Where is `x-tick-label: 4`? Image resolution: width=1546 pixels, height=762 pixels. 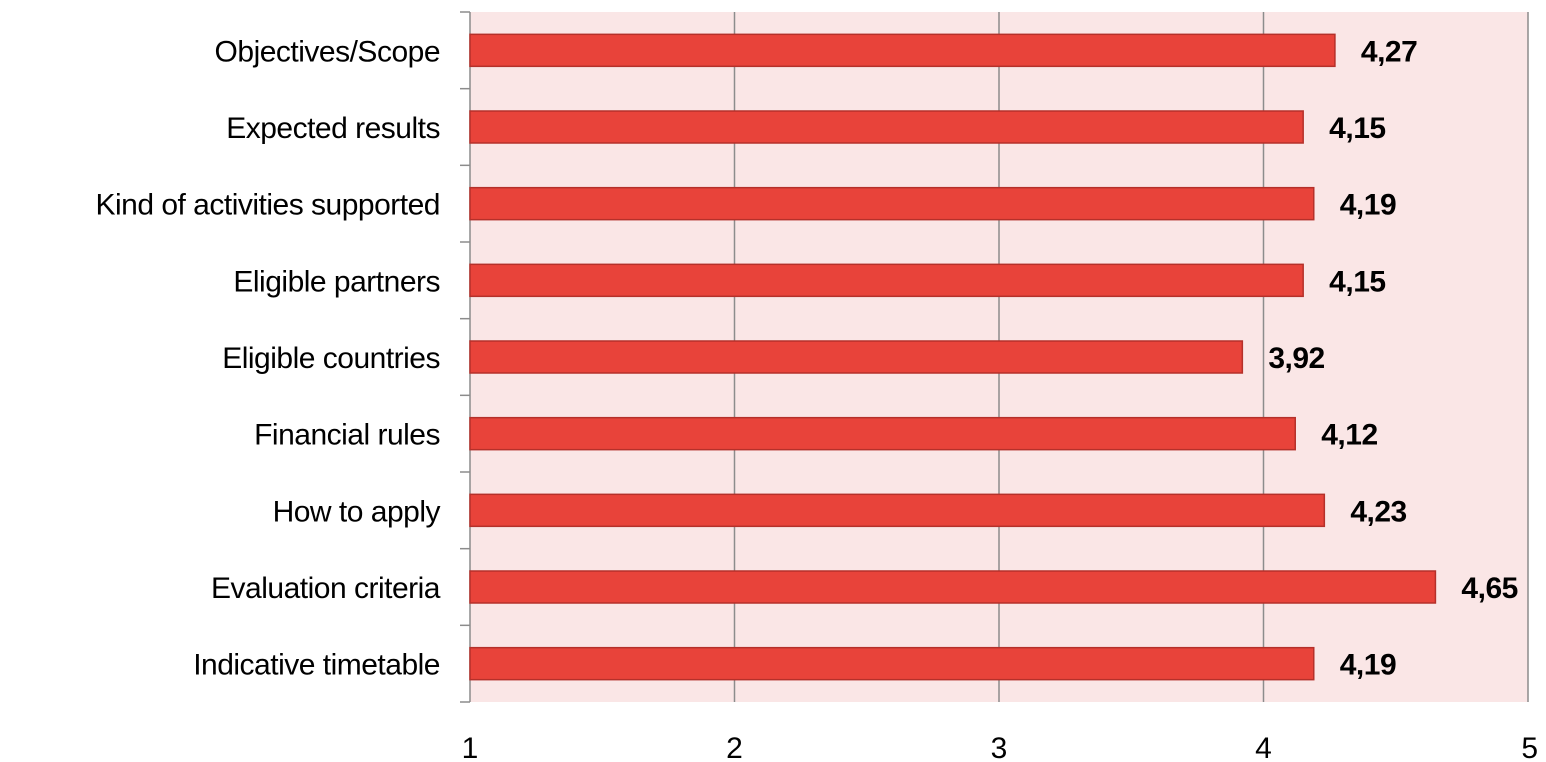
x-tick-label: 4 is located at coordinates (1263, 747).